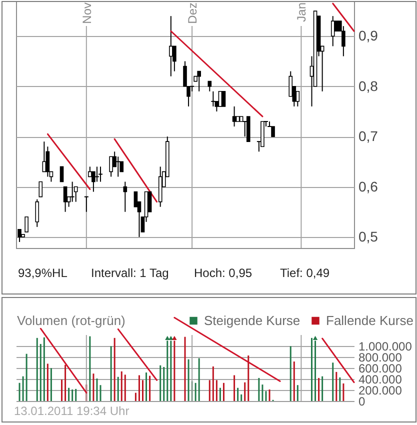 The height and width of the screenshot is (425, 417). Describe the element at coordinates (368, 36) in the screenshot. I see `y-tick-label: 0,9` at that location.